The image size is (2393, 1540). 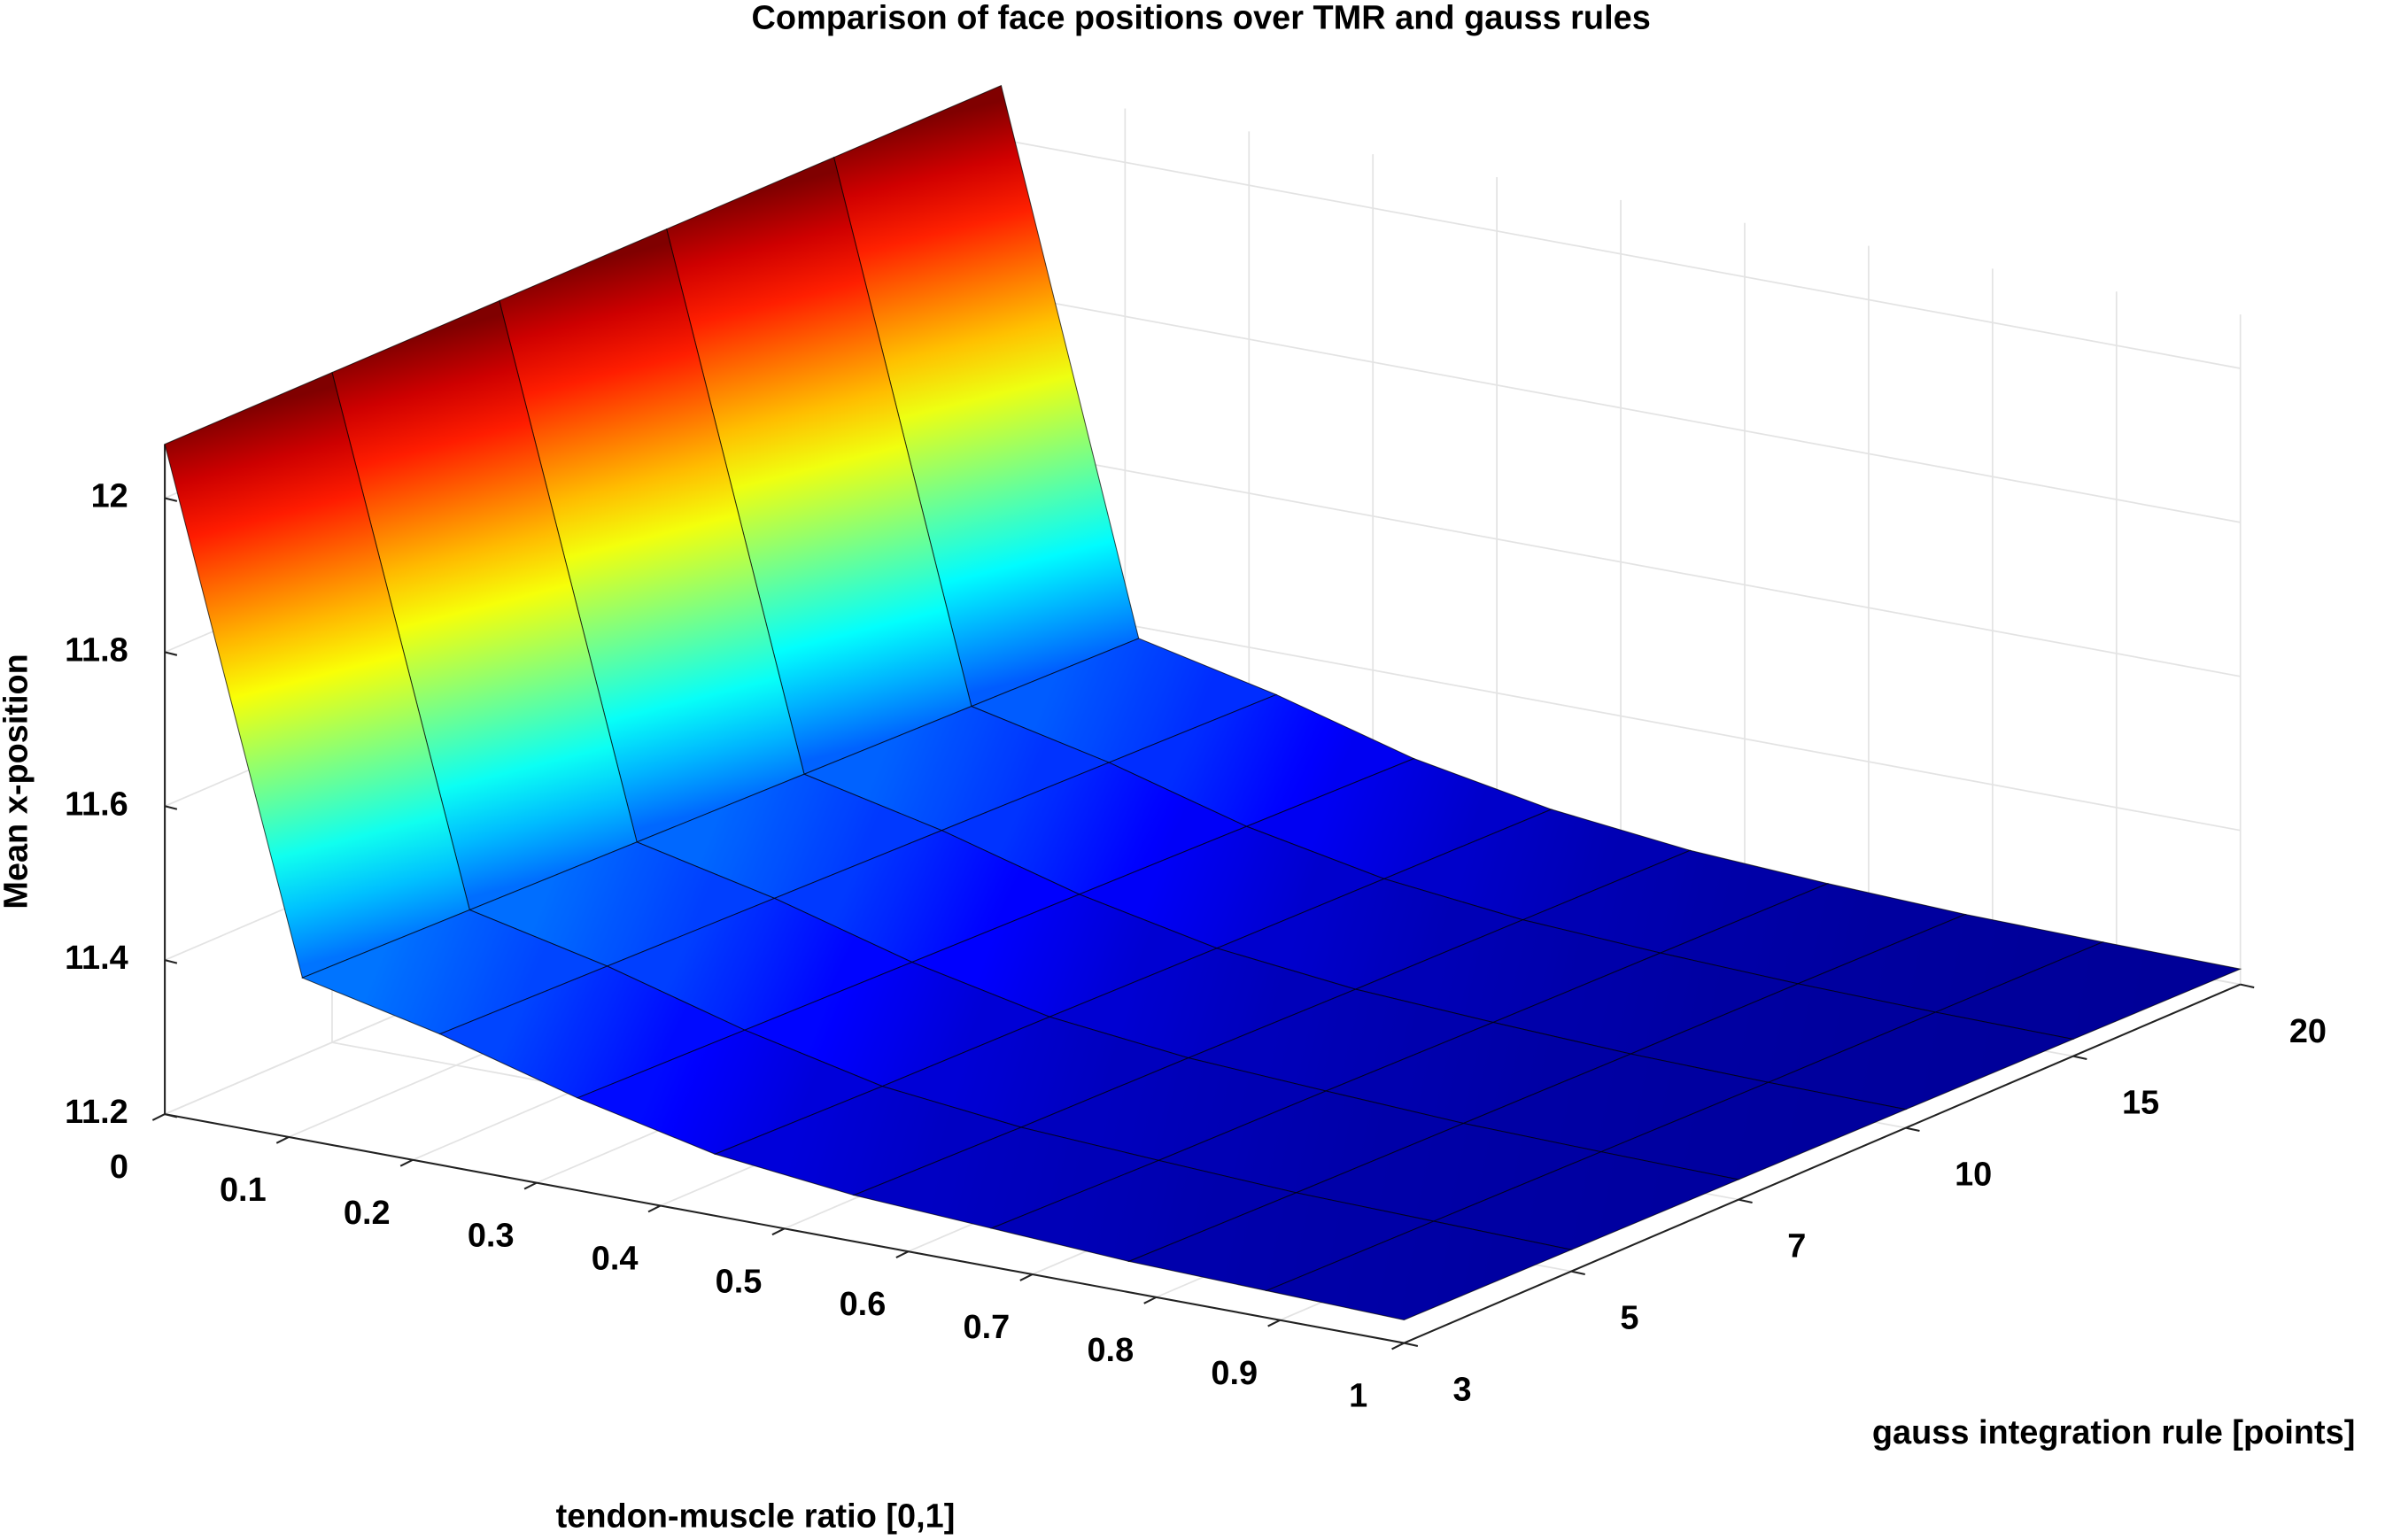 What do you see at coordinates (1974, 1175) in the screenshot?
I see `y-tick-label: 10` at bounding box center [1974, 1175].